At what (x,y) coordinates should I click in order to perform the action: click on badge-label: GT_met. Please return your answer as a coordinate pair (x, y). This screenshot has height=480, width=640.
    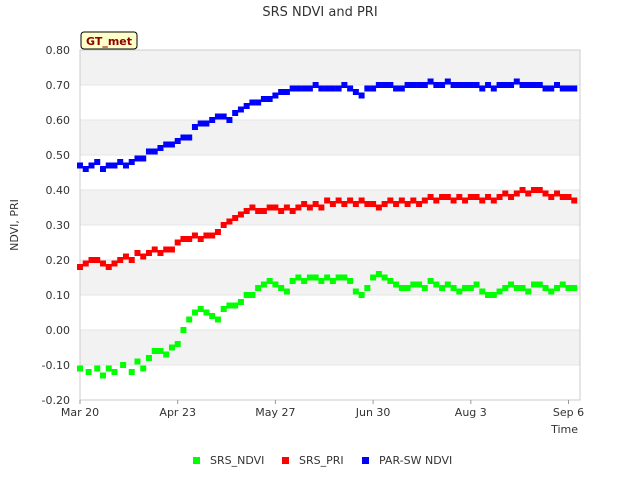
    Looking at the image, I should click on (109, 41).